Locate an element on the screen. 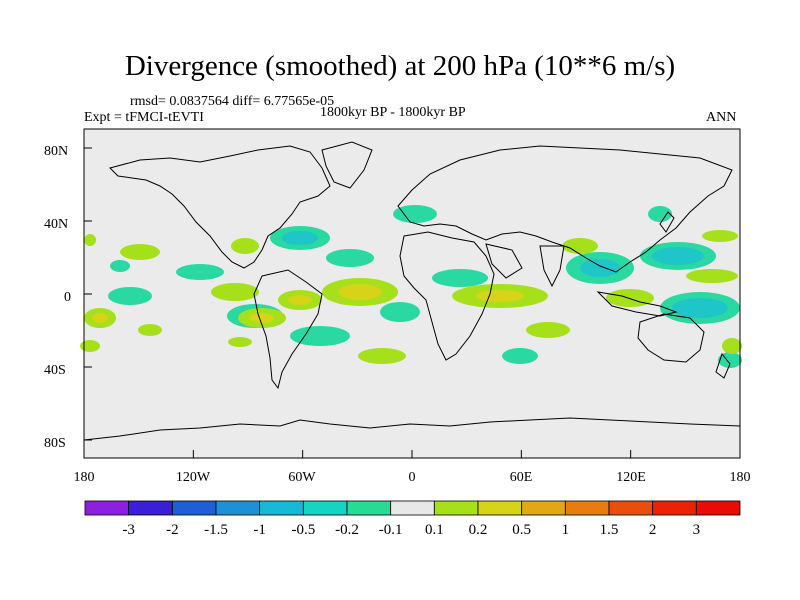  x-tick: 0 is located at coordinates (412, 477).